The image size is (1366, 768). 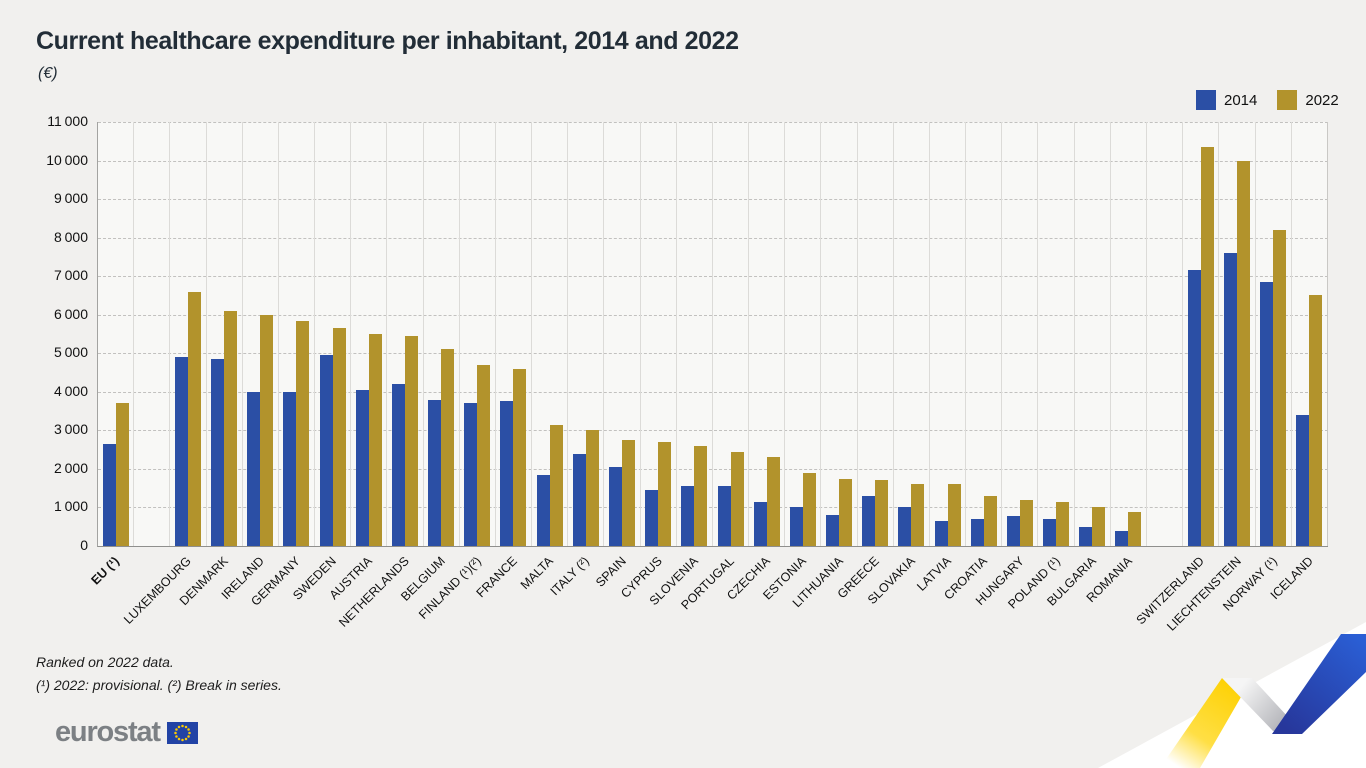 I want to click on y-axis-tick-label: 2 000, so click(x=71, y=467).